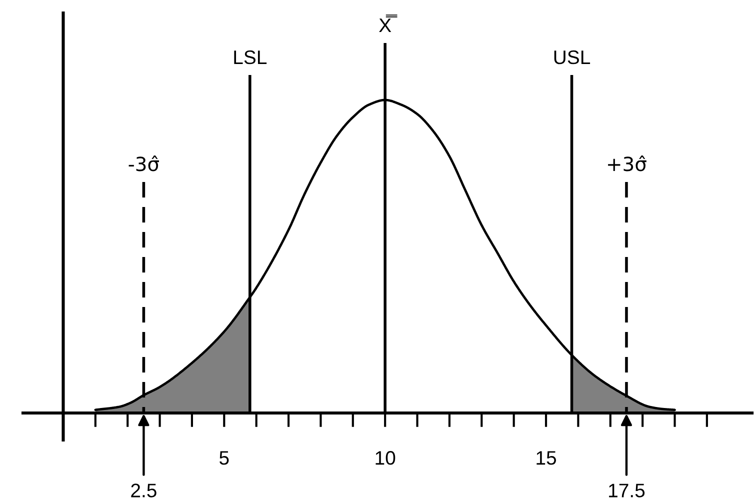  I want to click on ref-line-label: USL, so click(572, 57).